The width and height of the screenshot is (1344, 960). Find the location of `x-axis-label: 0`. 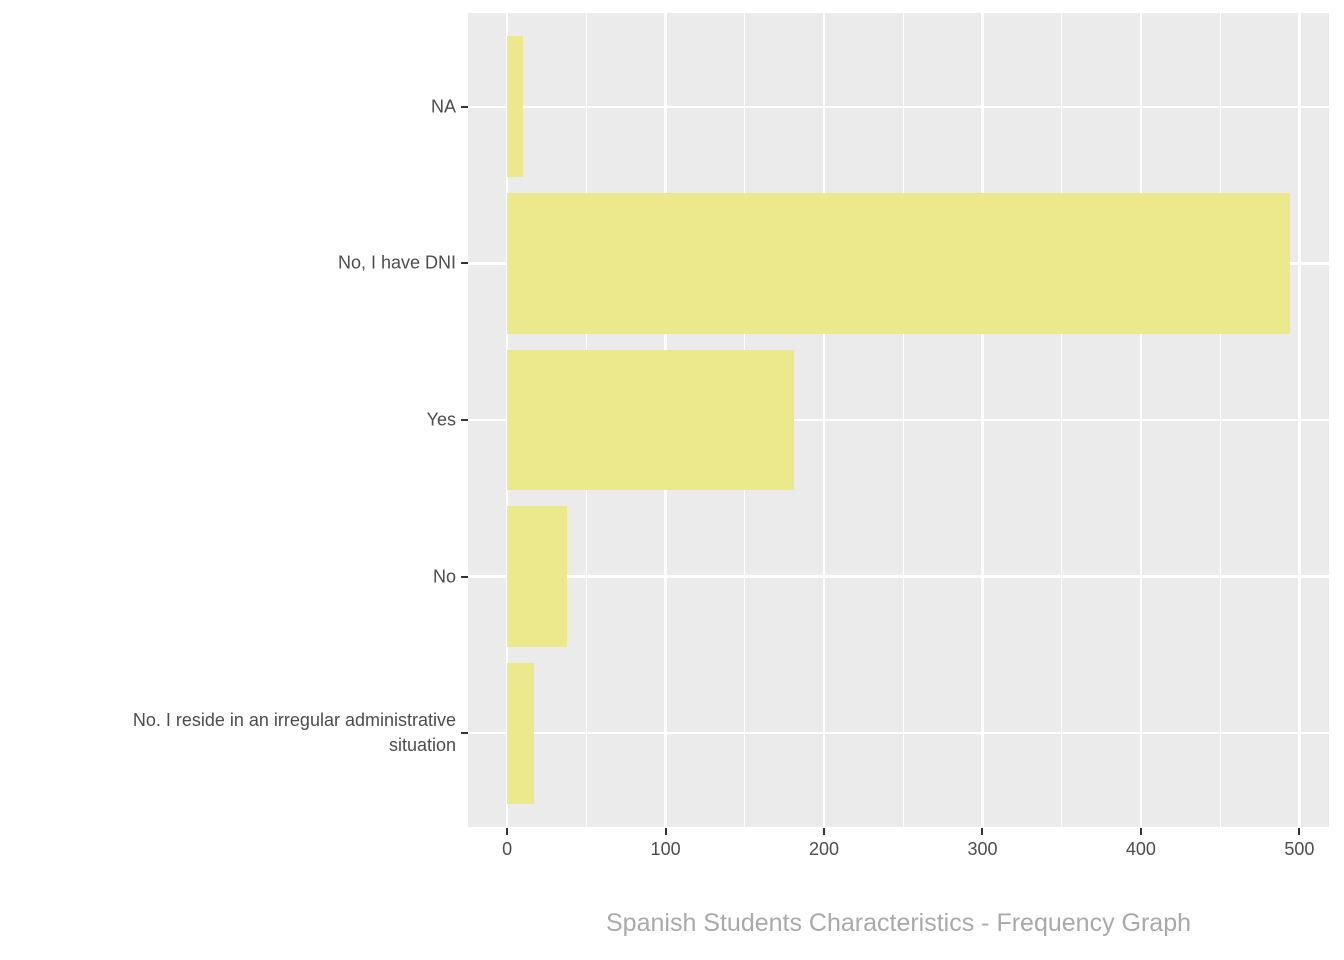

x-axis-label: 0 is located at coordinates (507, 849).